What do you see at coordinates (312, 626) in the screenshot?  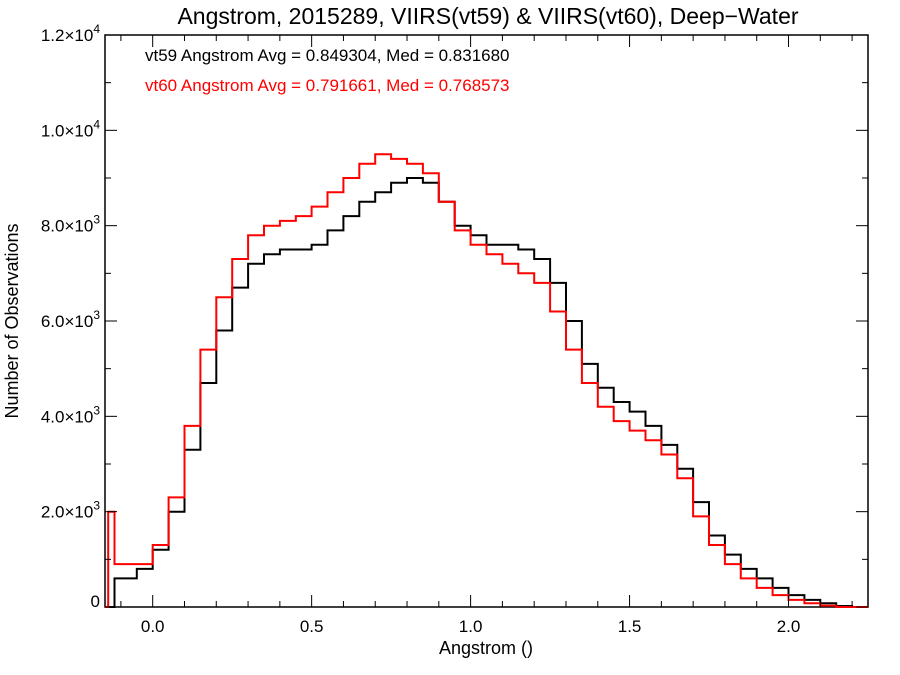 I see `x-tick-label: 0.5` at bounding box center [312, 626].